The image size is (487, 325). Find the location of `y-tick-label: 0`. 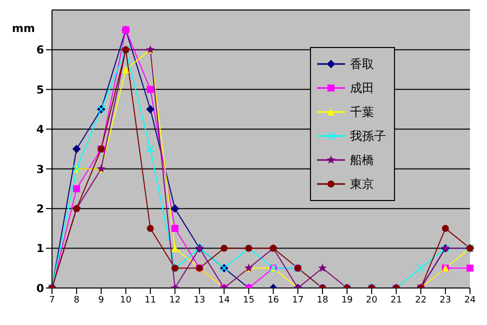

y-tick-label: 0 is located at coordinates (40, 288).